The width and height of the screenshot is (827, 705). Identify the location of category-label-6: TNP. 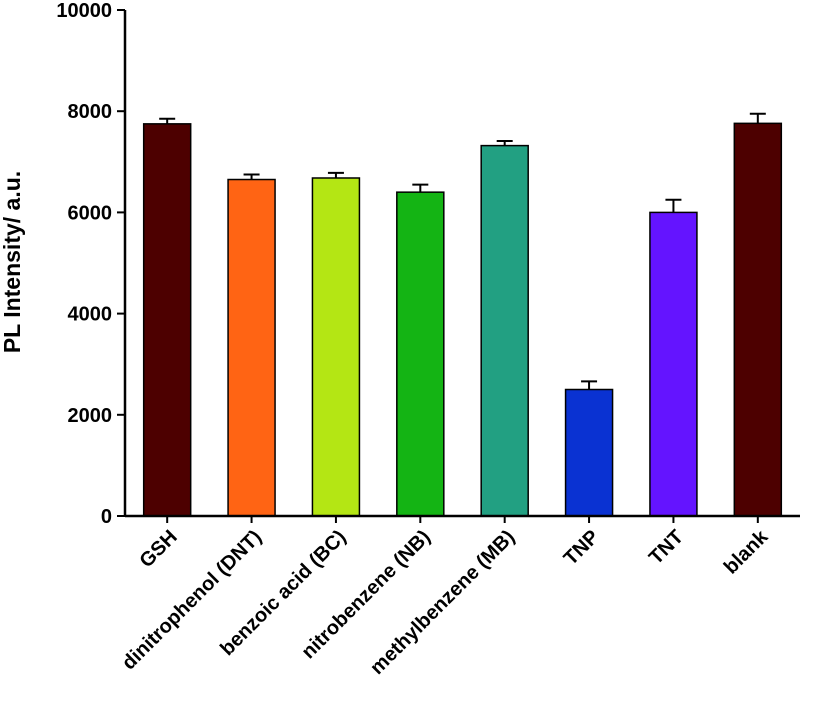
(582, 548).